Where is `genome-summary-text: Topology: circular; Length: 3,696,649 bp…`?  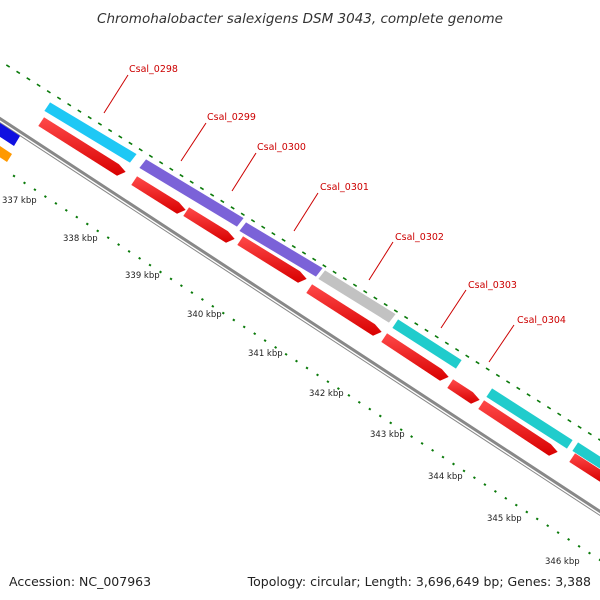
genome-summary-text: Topology: circular; Length: 3,696,649 bp… is located at coordinates (419, 581).